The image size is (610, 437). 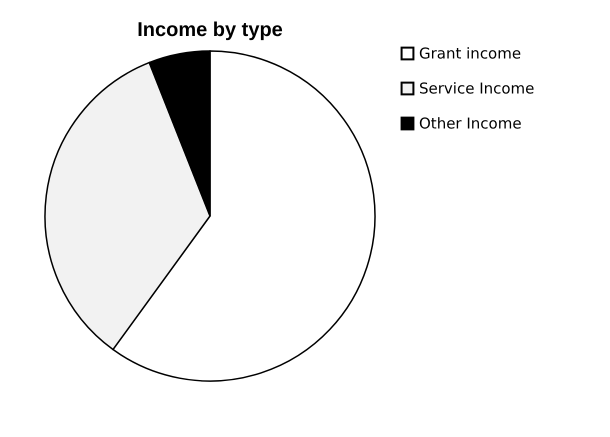 I want to click on legend-label: Service Income, so click(x=476, y=89).